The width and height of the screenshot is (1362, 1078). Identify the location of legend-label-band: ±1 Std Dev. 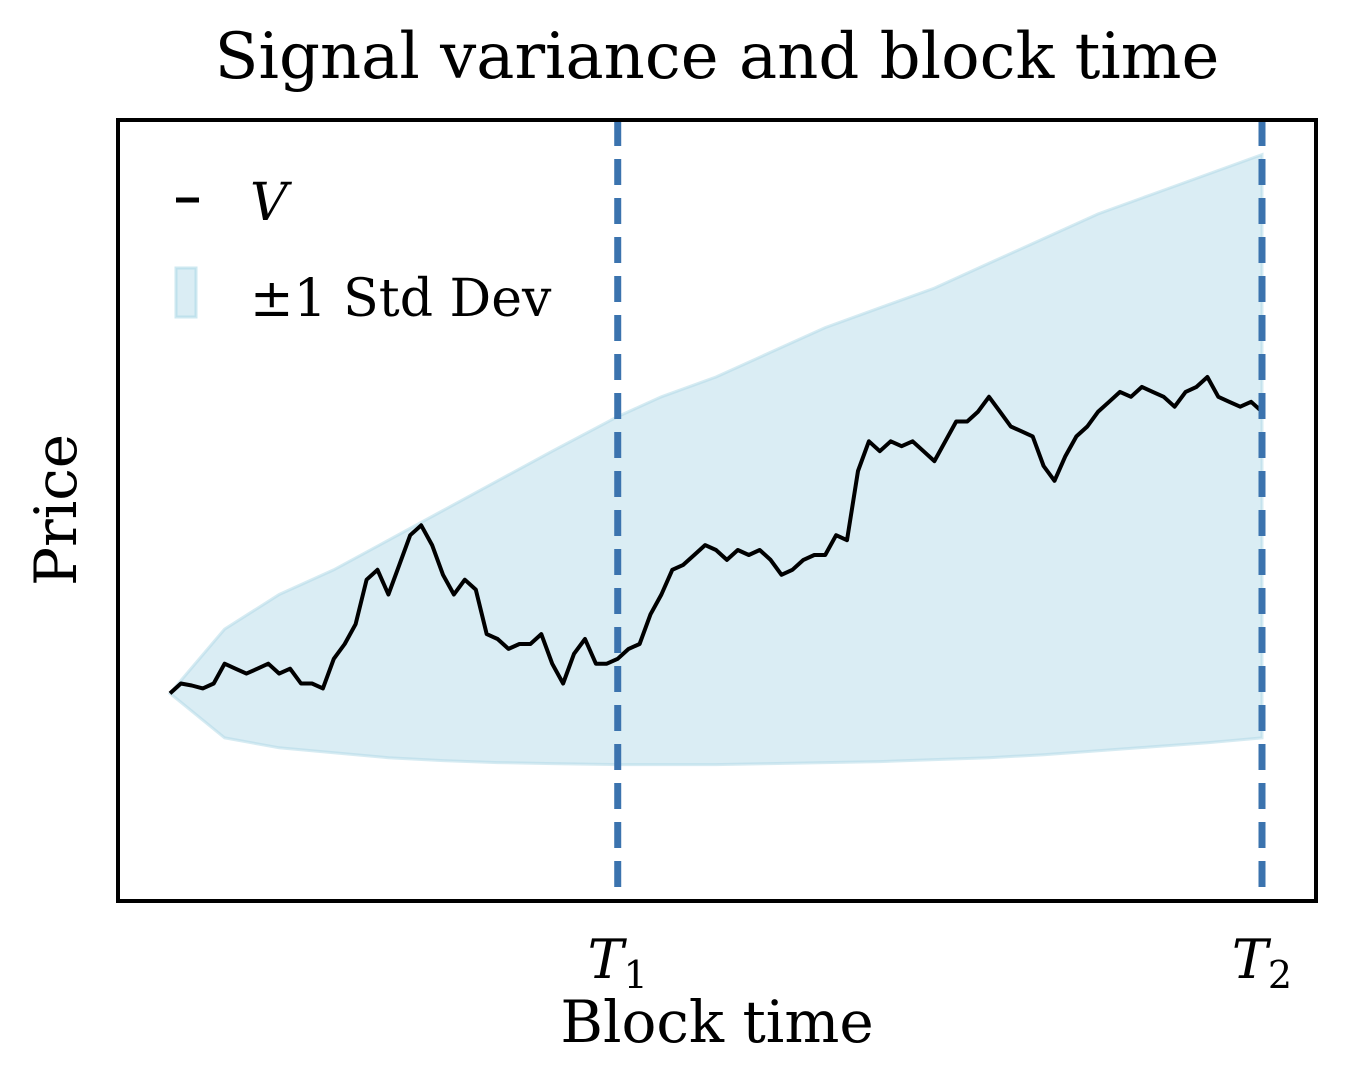
(401, 299).